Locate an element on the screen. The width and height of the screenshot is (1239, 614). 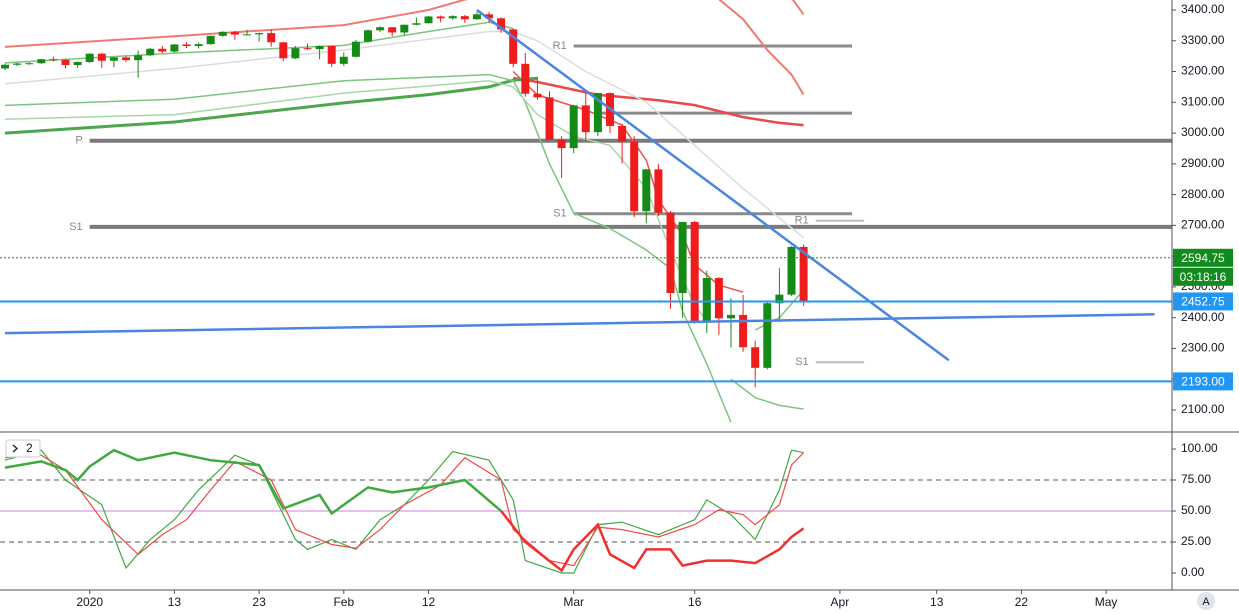
legend-box is located at coordinates (23, 448).